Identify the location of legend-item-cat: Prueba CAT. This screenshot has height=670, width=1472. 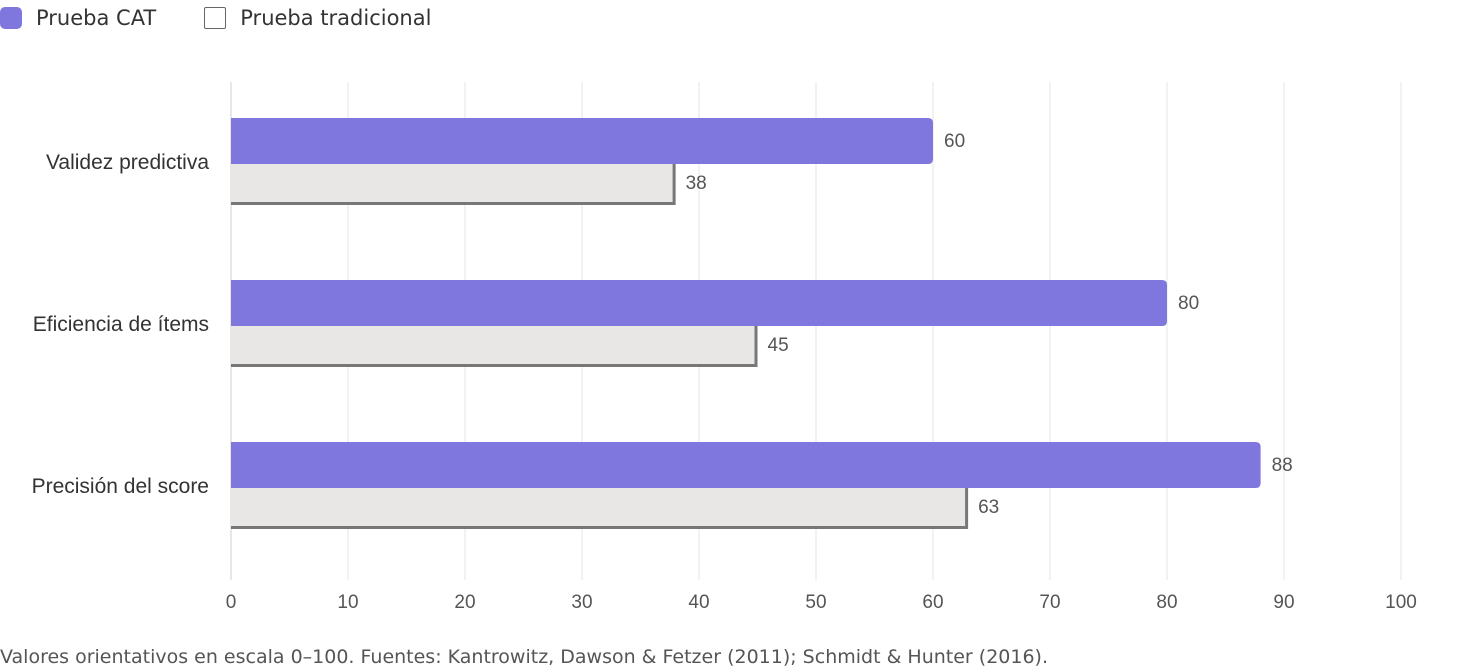
(78, 18).